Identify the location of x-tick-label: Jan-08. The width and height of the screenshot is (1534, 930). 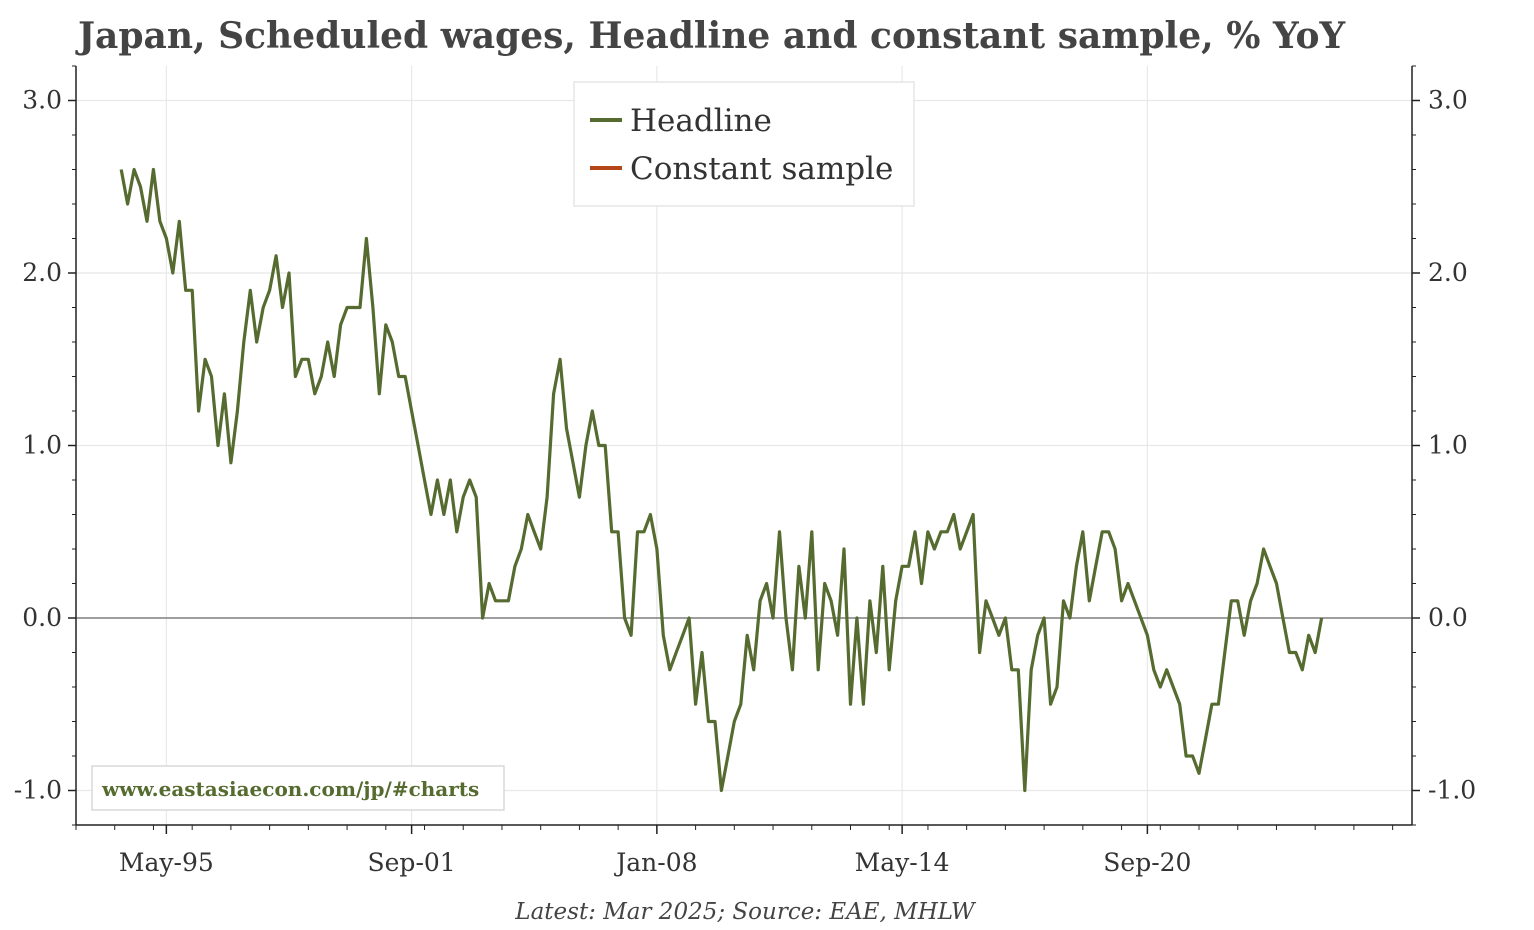
(655, 862).